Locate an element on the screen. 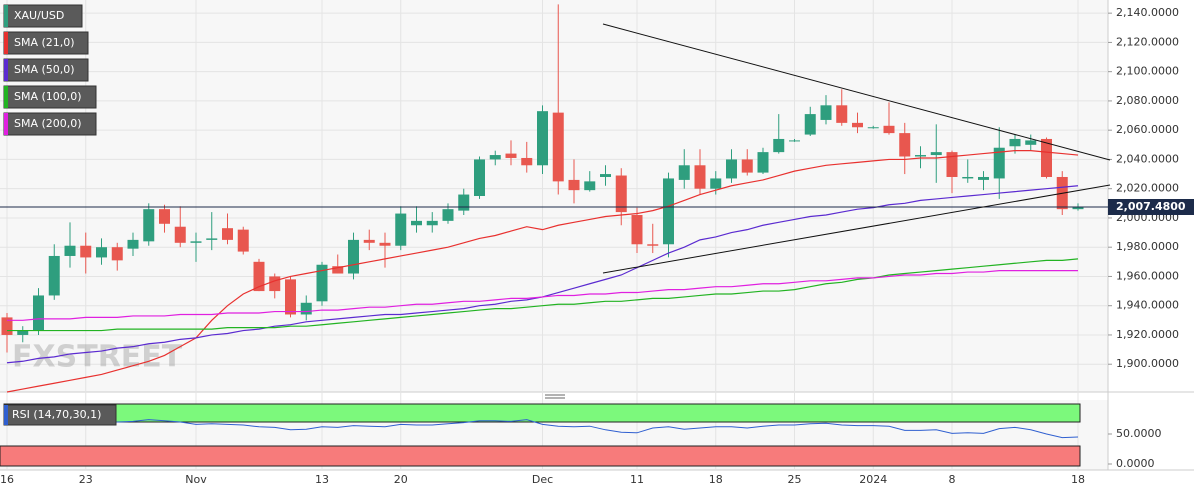  legend-item: SMA (200,0) is located at coordinates (50, 124).